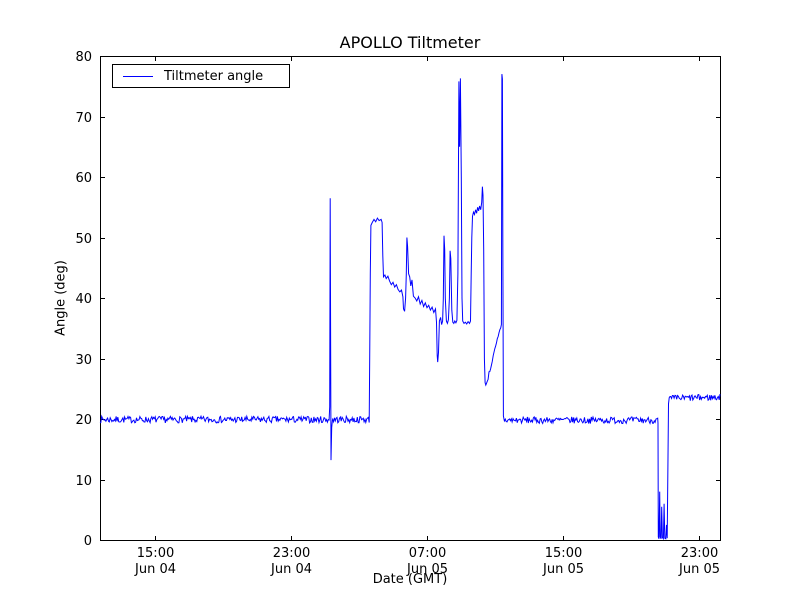 The image size is (800, 600). I want to click on x-axis-label: Date (GMT), so click(410, 579).